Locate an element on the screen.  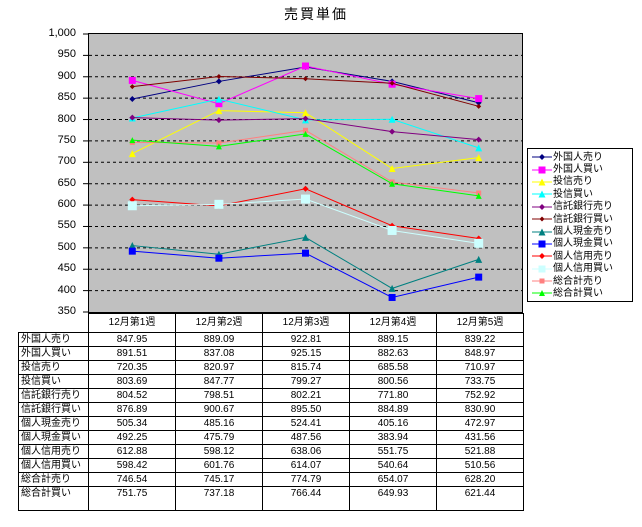
table-cell-value: 803.69 is located at coordinates (132, 381).